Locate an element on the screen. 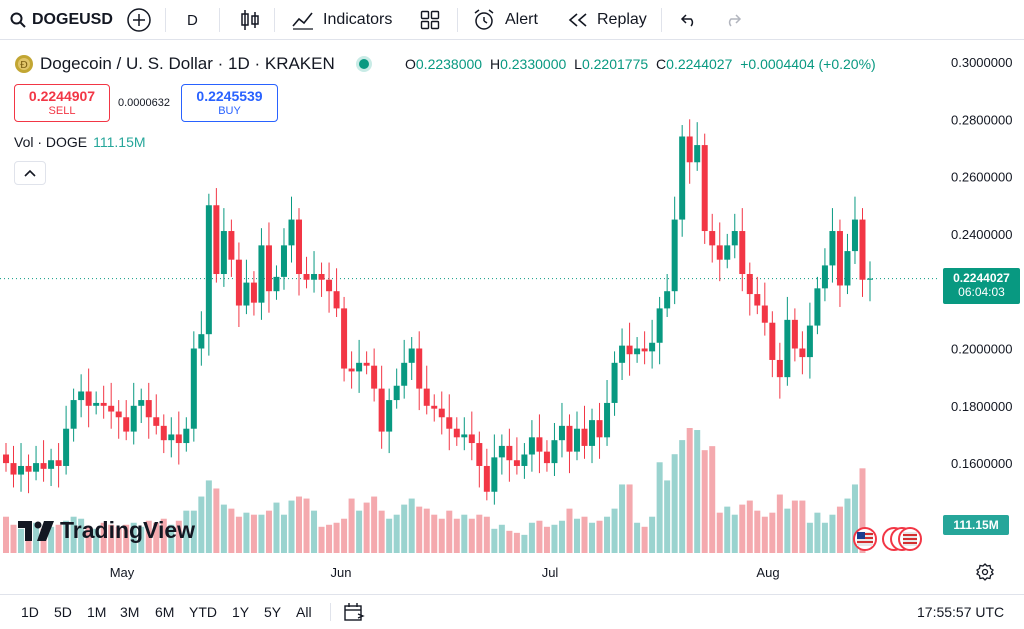  indicators-icon is located at coordinates (302, 21).